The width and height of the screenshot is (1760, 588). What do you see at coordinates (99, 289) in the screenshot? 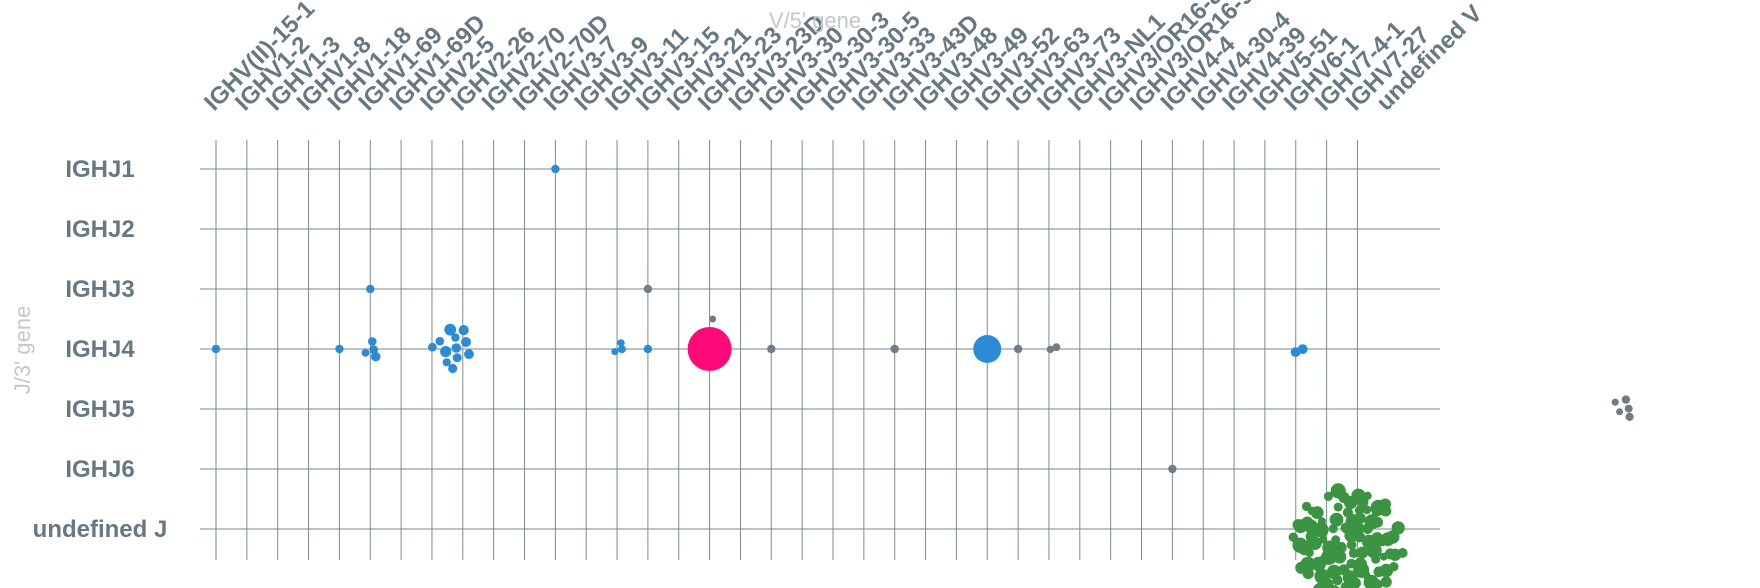
I see `y-tick-label: IGHJ3` at bounding box center [99, 289].